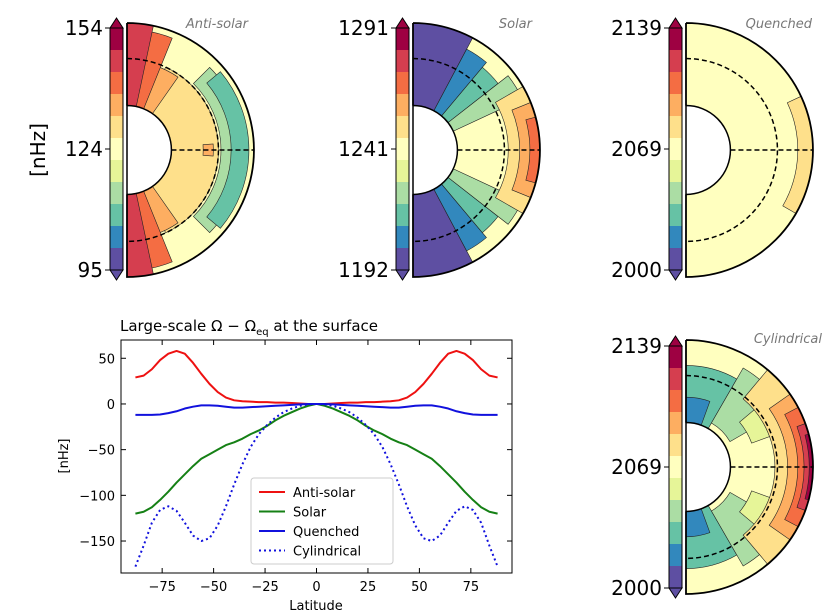 Image resolution: width=831 pixels, height=615 pixels. I want to click on chart-title: Large-scale Ω − Ωeq at the surface, so click(249, 327).